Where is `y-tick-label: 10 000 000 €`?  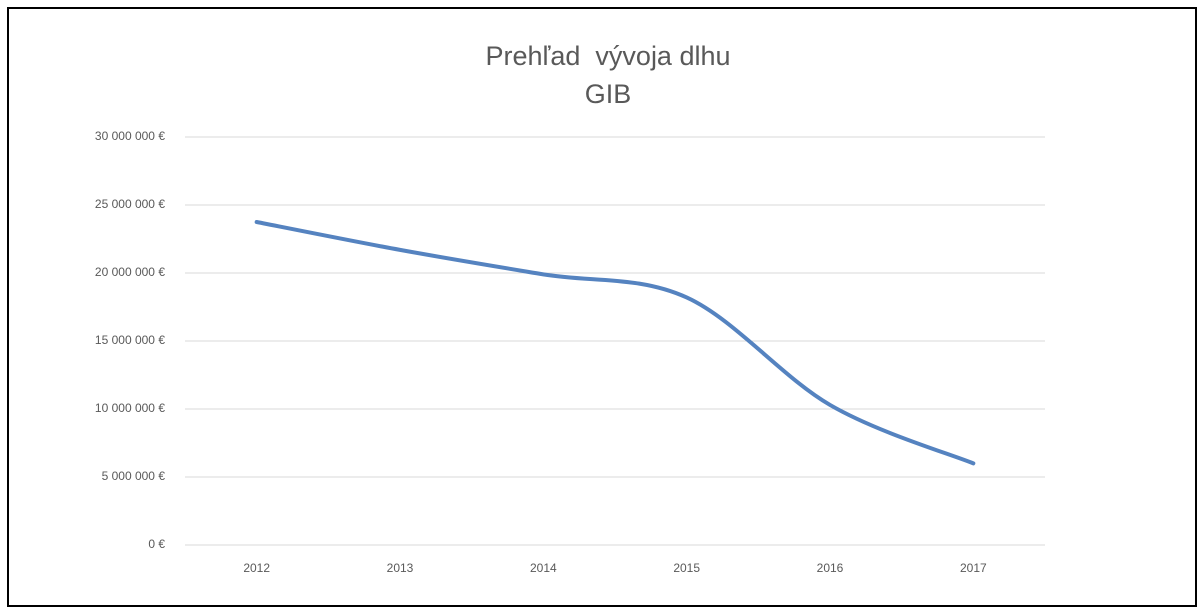
y-tick-label: 10 000 000 € is located at coordinates (130, 408).